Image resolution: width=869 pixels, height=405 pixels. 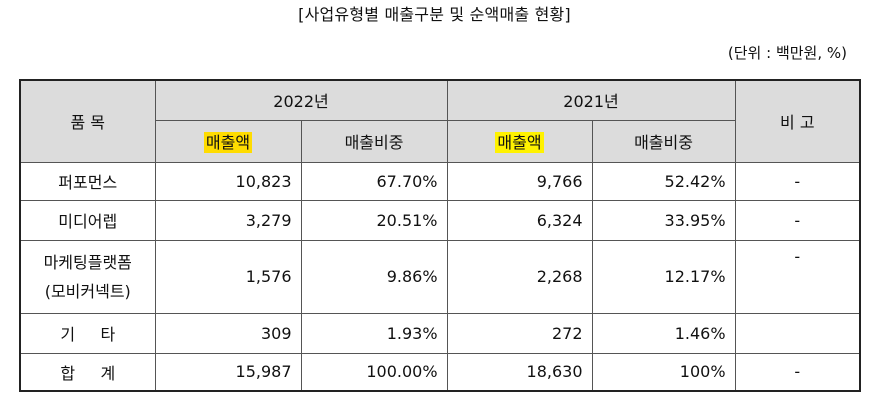 I want to click on header-sales-2022: 매출액, so click(x=228, y=141).